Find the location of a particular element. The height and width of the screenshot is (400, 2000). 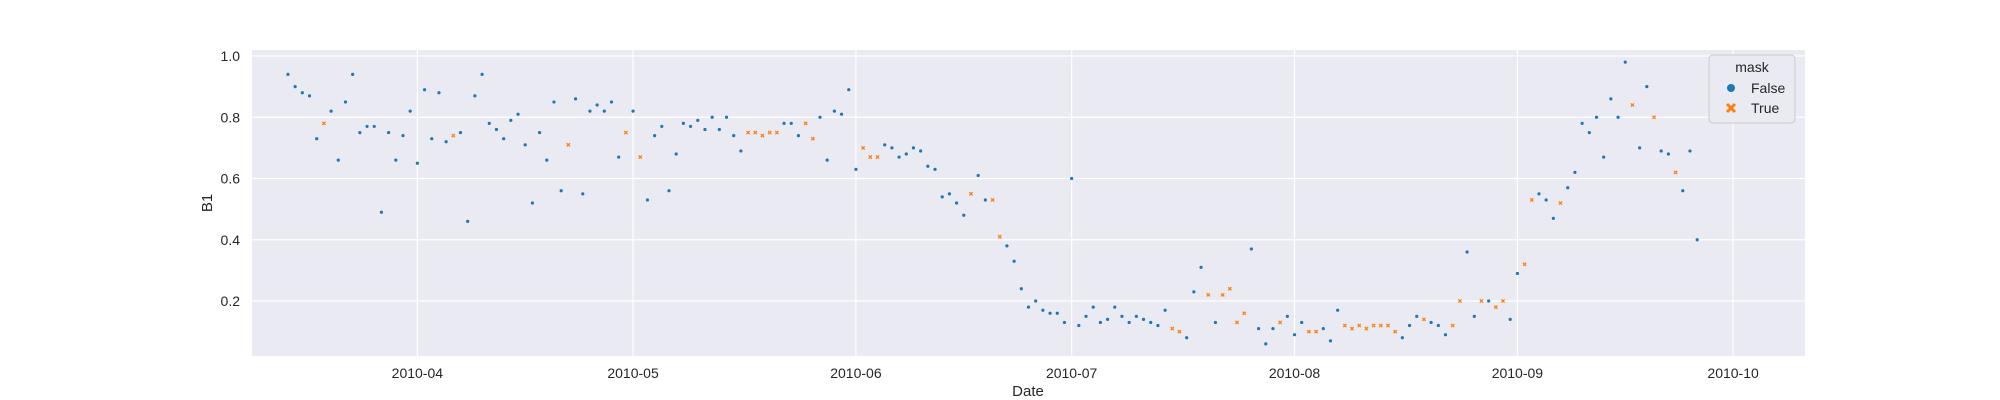

y-tick-label: 0.8 is located at coordinates (231, 117).